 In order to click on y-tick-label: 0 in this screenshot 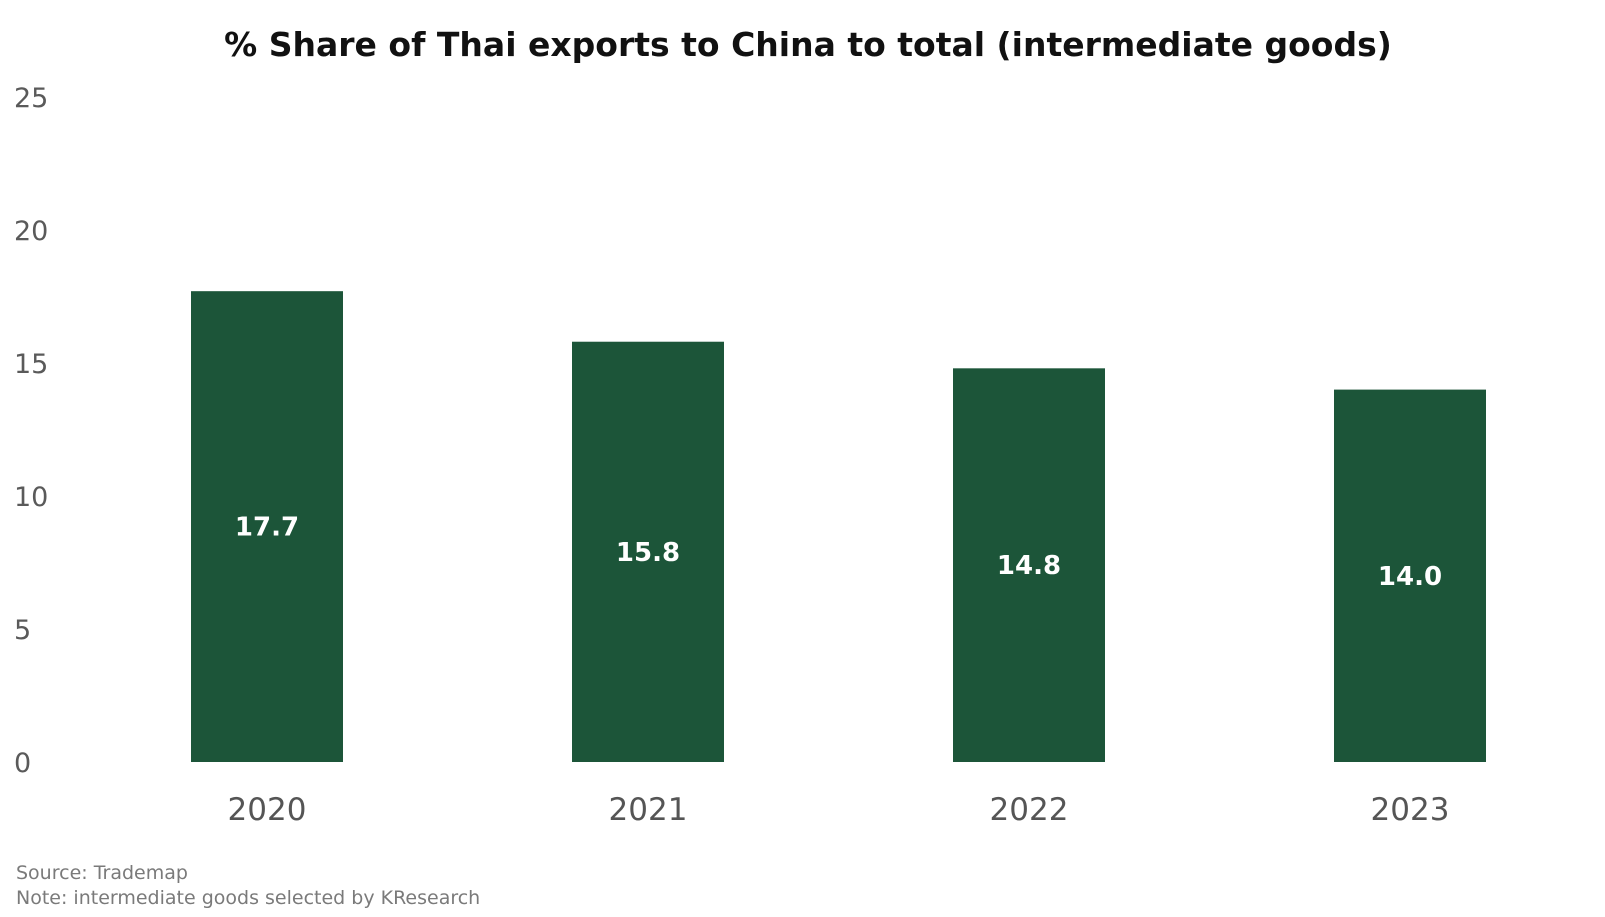, I will do `click(22, 763)`.